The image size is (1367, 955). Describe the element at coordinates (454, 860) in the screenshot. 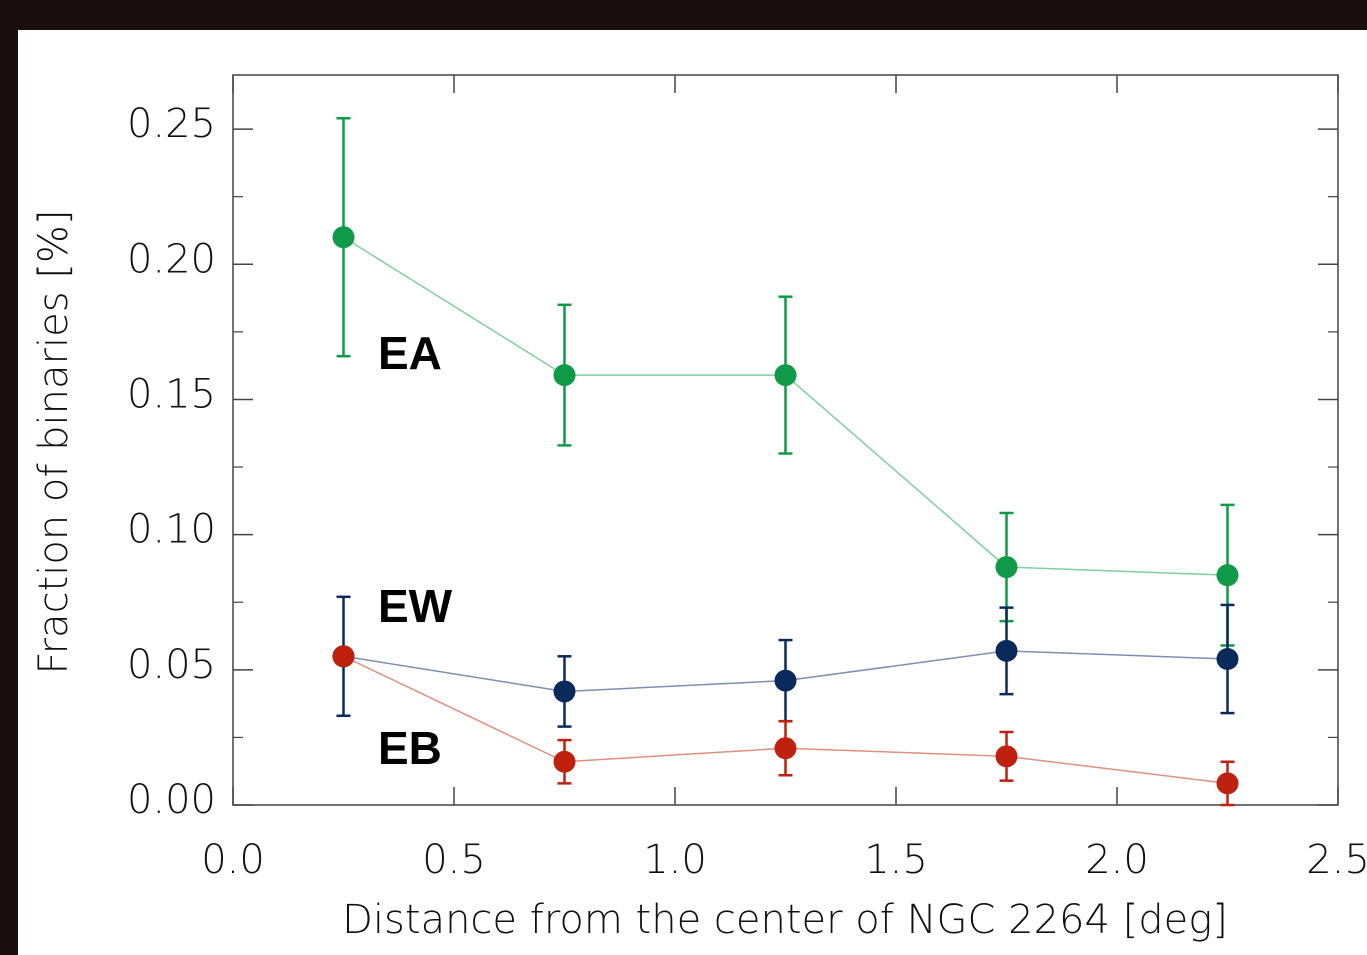

I see `x-tick-label: 0.5` at that location.